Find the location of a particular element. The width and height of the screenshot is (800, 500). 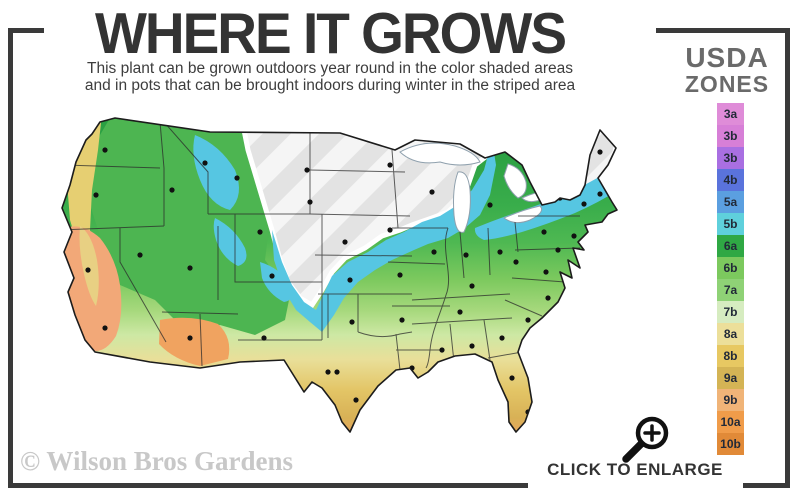

legend-title-usda: USDA is located at coordinates (727, 57).